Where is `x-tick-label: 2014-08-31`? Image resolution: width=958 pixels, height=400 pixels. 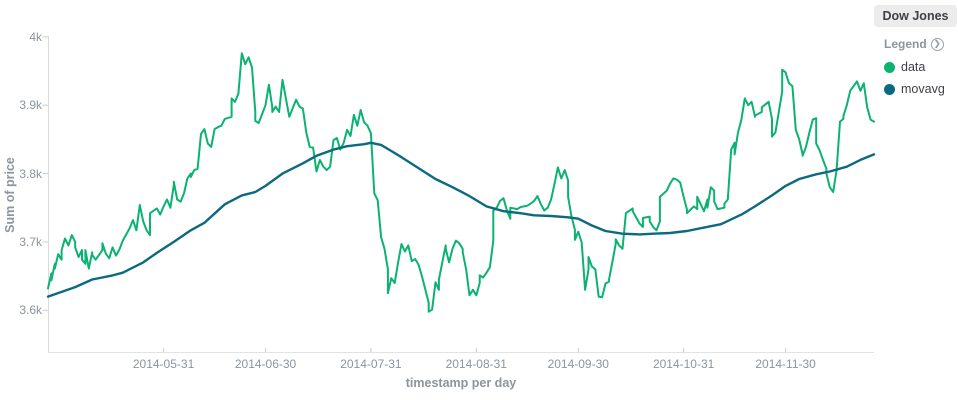 x-tick-label: 2014-08-31 is located at coordinates (476, 364).